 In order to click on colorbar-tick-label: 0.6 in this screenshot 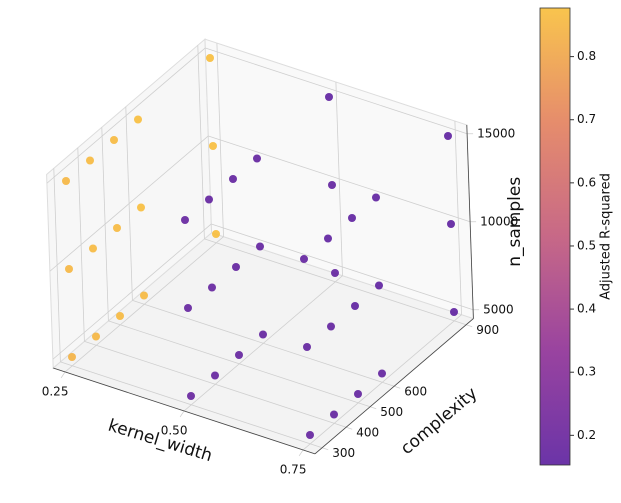, I will do `click(586, 182)`.